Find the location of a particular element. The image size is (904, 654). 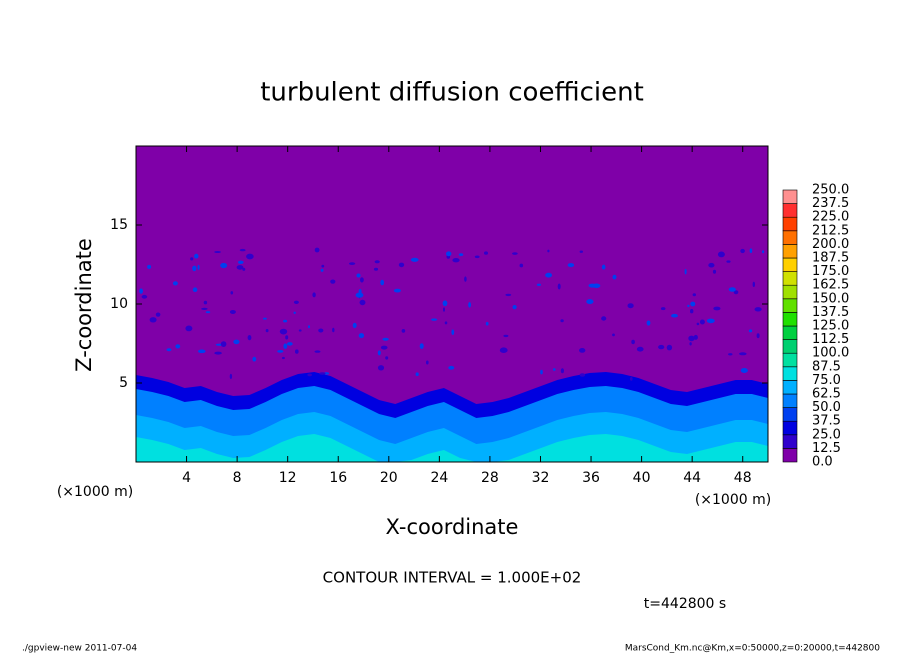

colorbar-label: 25.0 is located at coordinates (826, 434).